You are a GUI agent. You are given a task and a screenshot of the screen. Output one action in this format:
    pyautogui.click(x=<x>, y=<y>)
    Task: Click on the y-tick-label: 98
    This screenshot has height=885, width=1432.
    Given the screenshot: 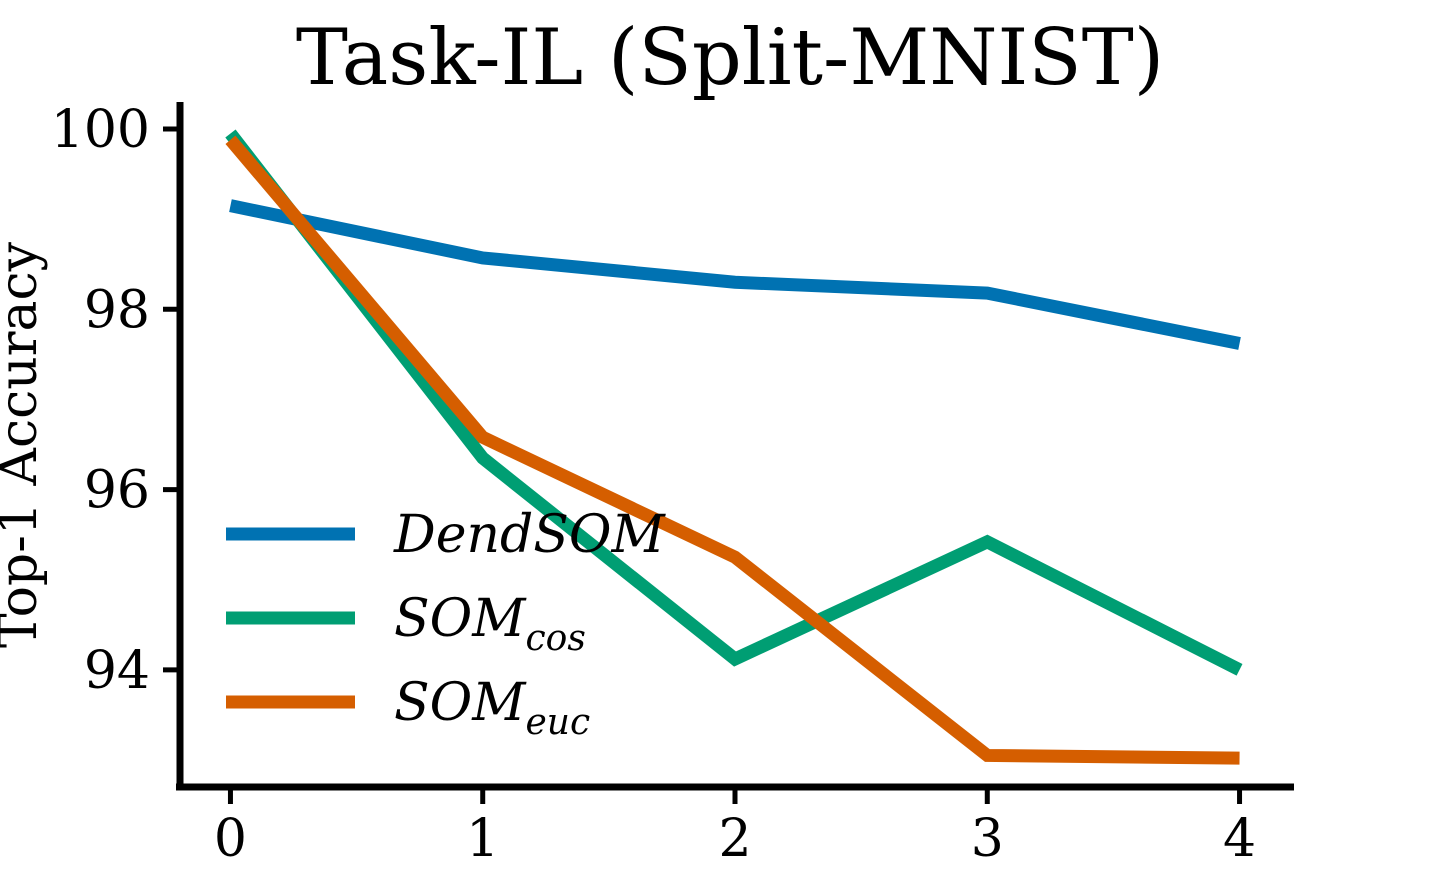 What is the action you would take?
    pyautogui.click(x=117, y=310)
    